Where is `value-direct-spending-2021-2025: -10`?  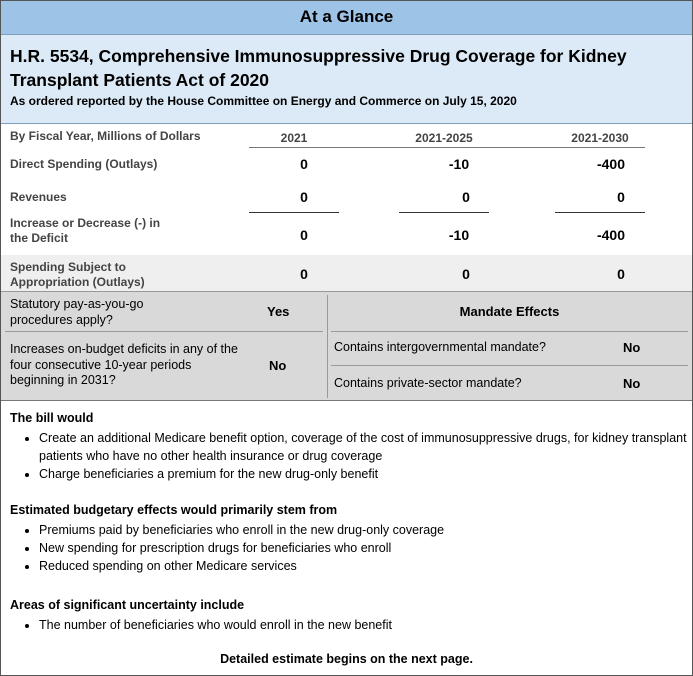 value-direct-spending-2021-2025: -10 is located at coordinates (459, 164).